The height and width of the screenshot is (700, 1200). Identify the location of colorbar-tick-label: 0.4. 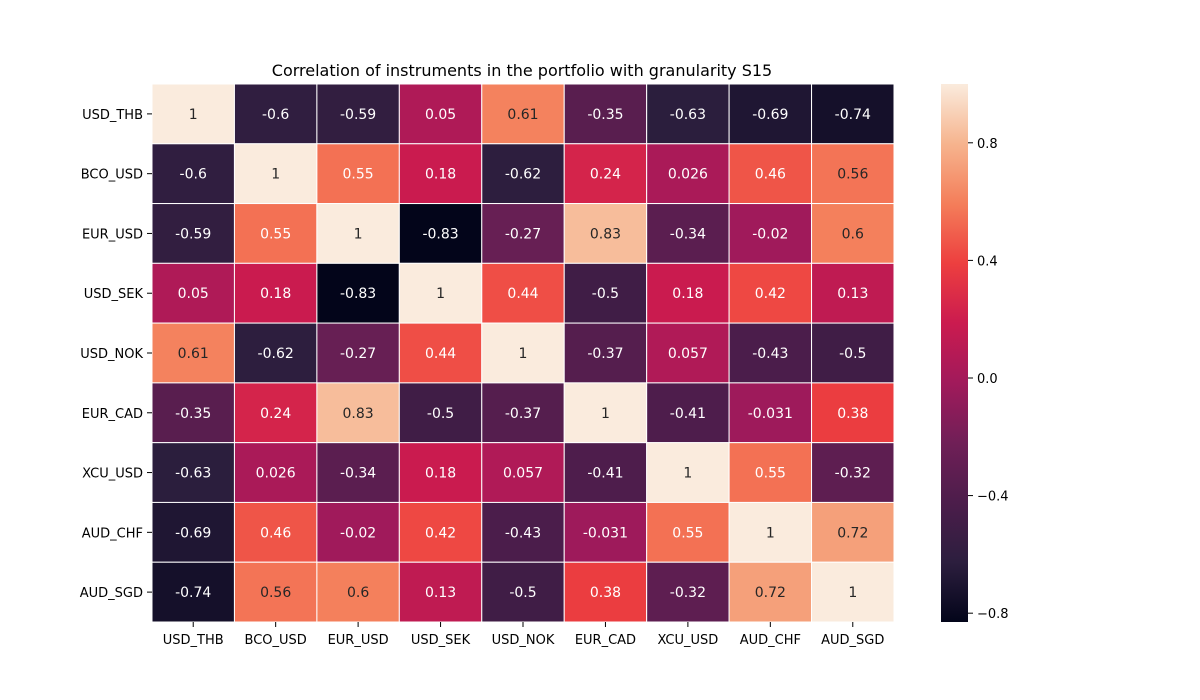
(987, 261).